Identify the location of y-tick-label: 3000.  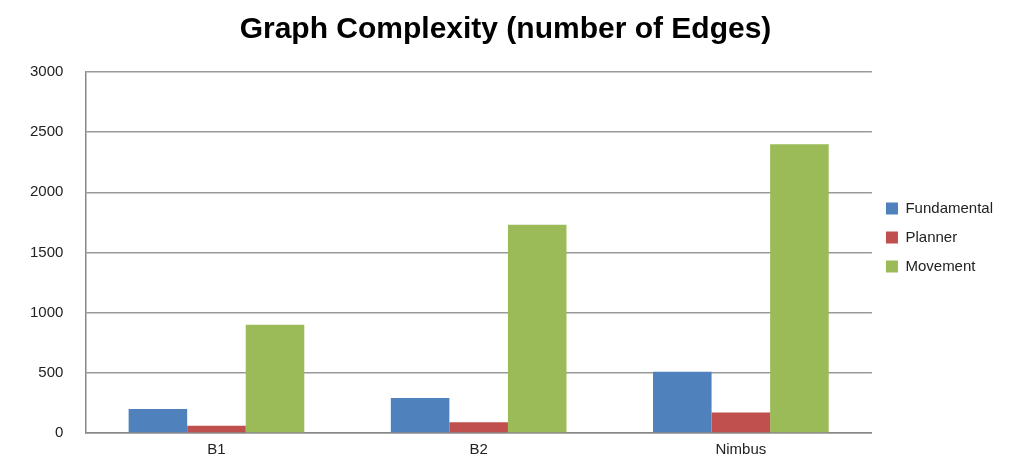
(46, 71).